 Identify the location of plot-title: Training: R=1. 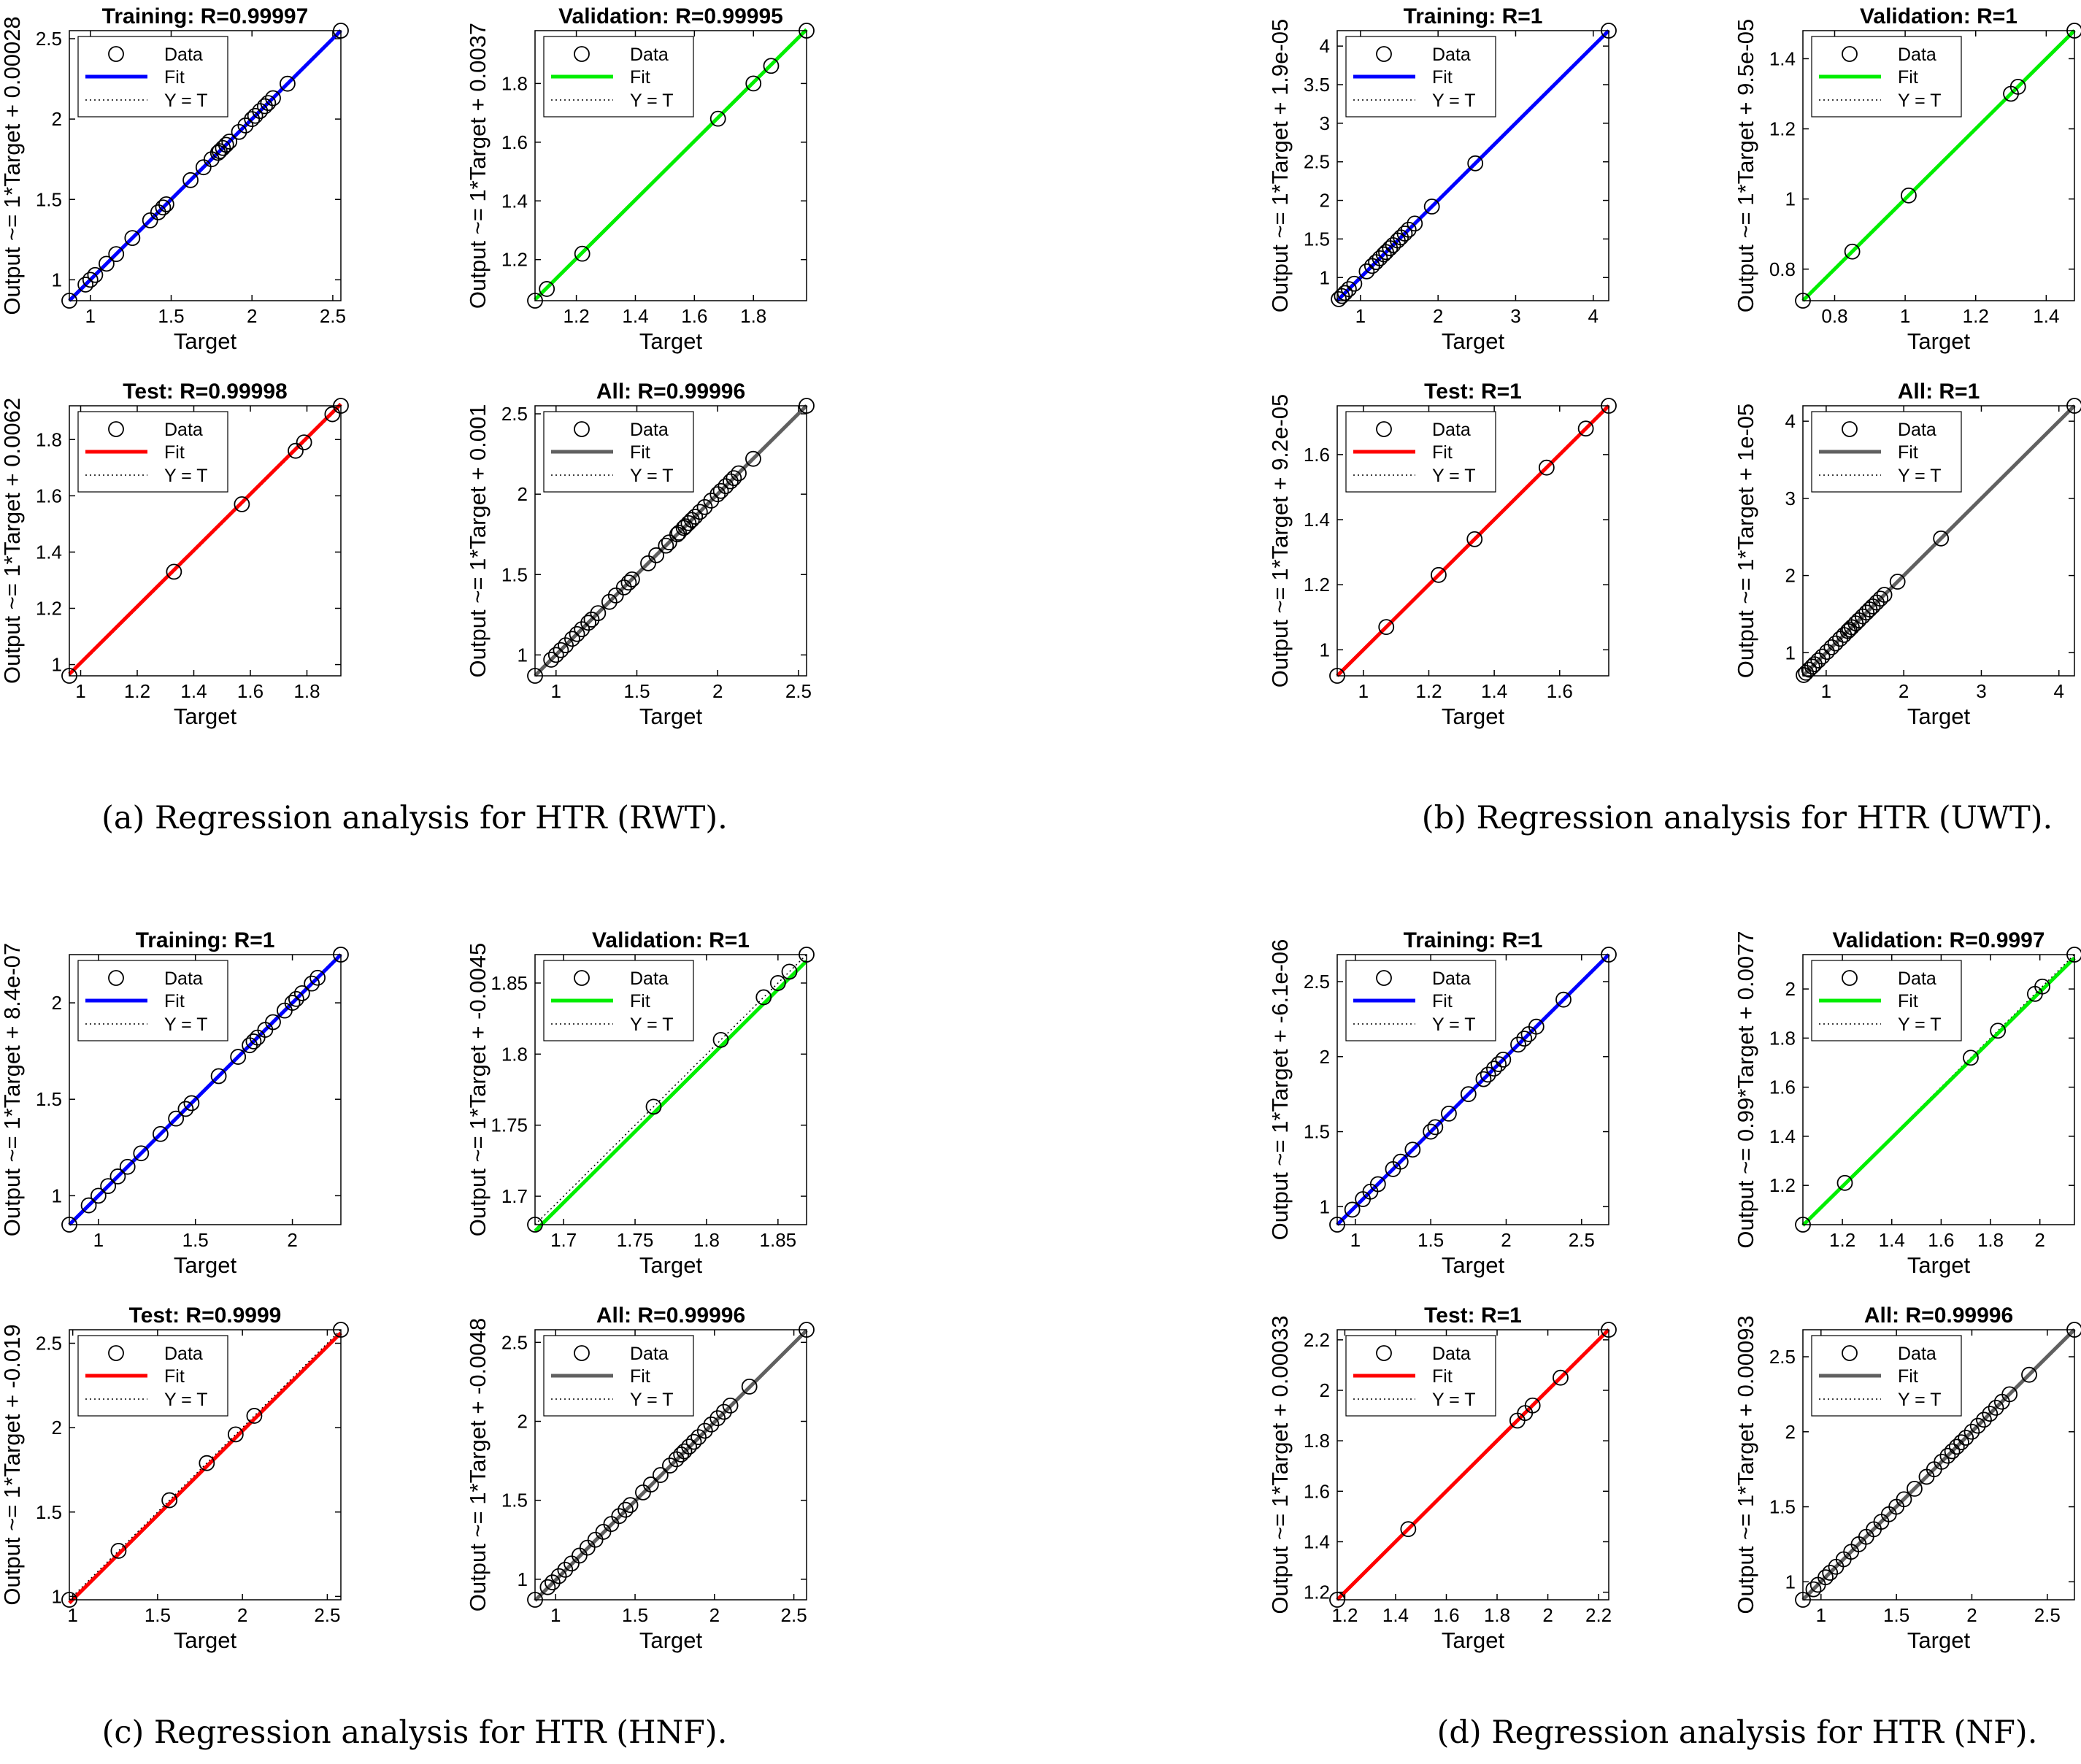
(1473, 16).